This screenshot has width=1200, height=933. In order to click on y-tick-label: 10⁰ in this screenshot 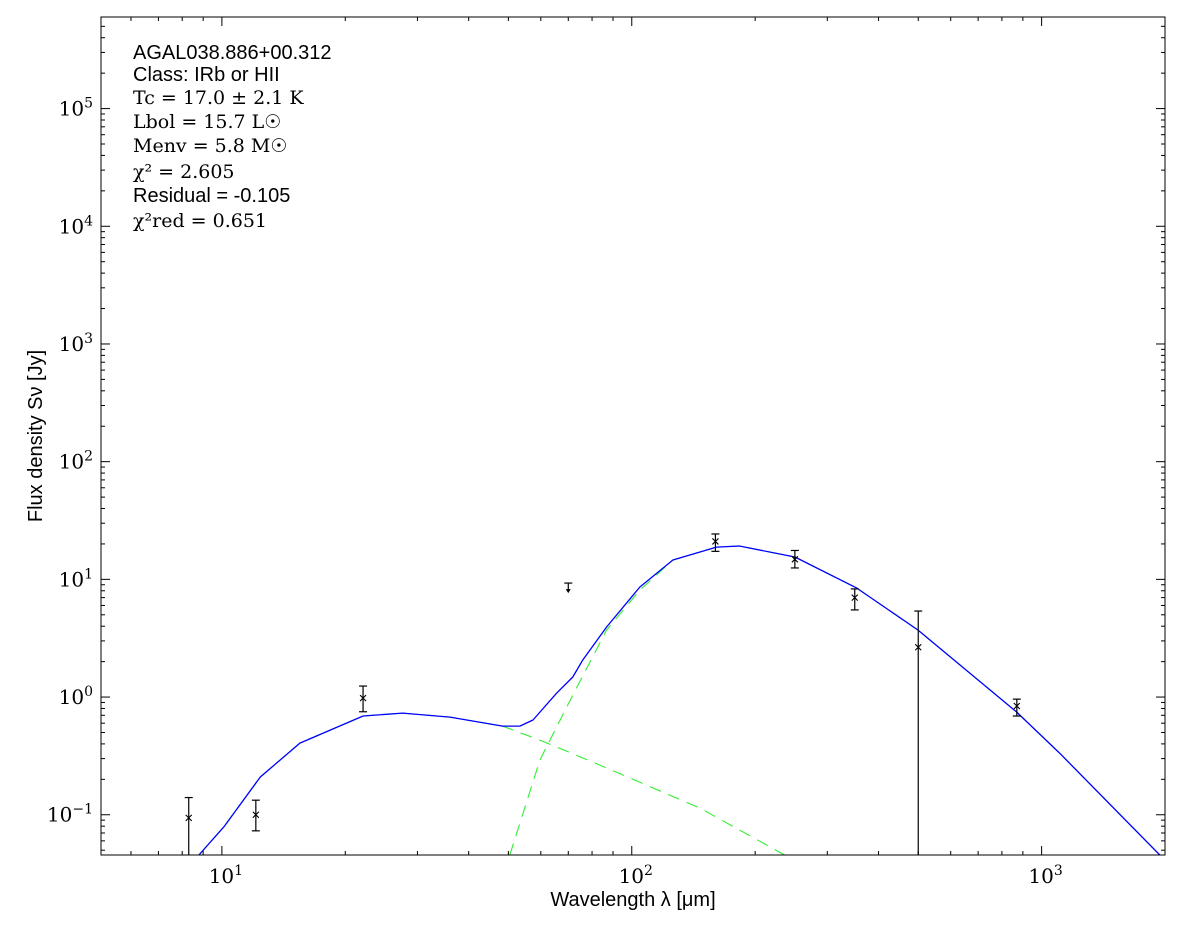, I will do `click(76, 696)`.